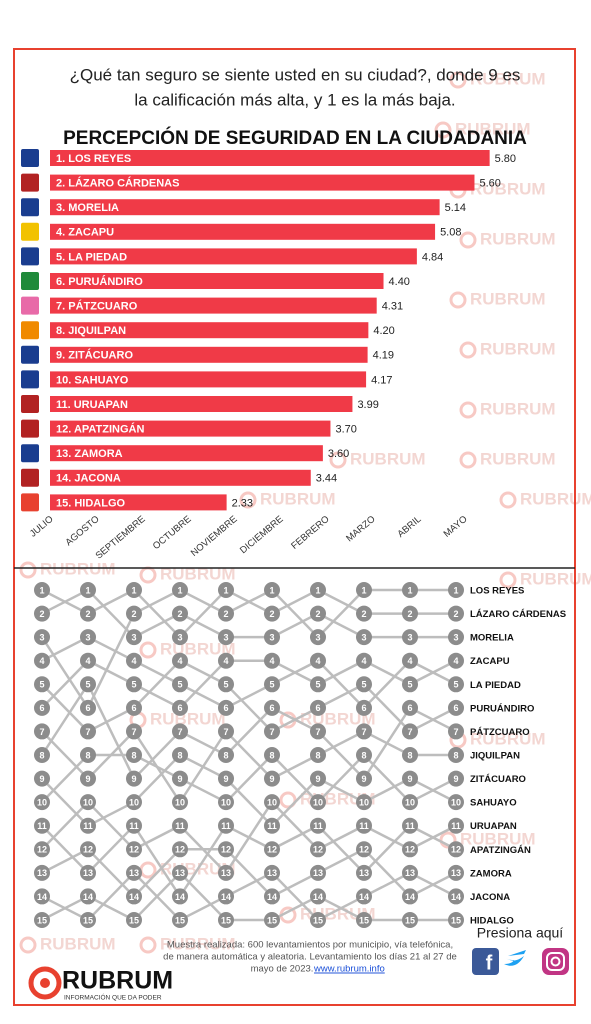 The width and height of the screenshot is (591, 1024). Describe the element at coordinates (409, 779) in the screenshot. I see `rank-label: 9` at that location.